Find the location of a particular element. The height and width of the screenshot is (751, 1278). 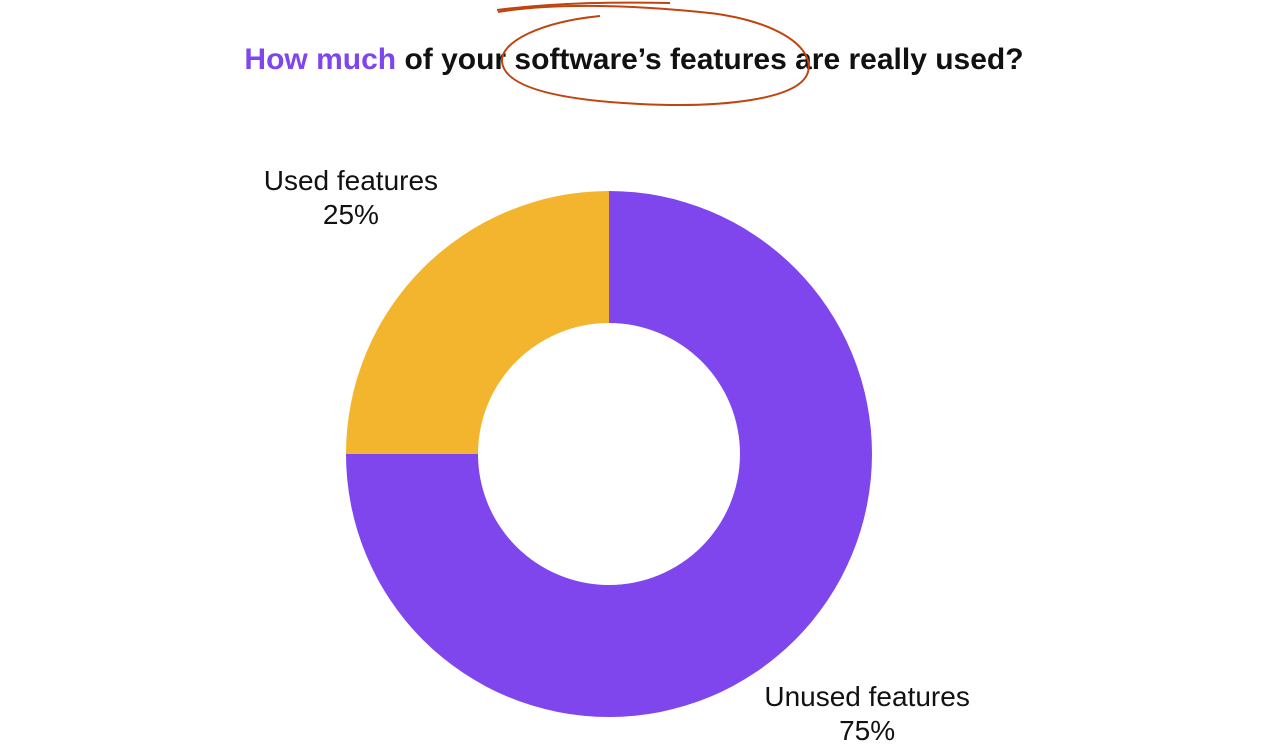

slice-value-label: 75% is located at coordinates (867, 730).